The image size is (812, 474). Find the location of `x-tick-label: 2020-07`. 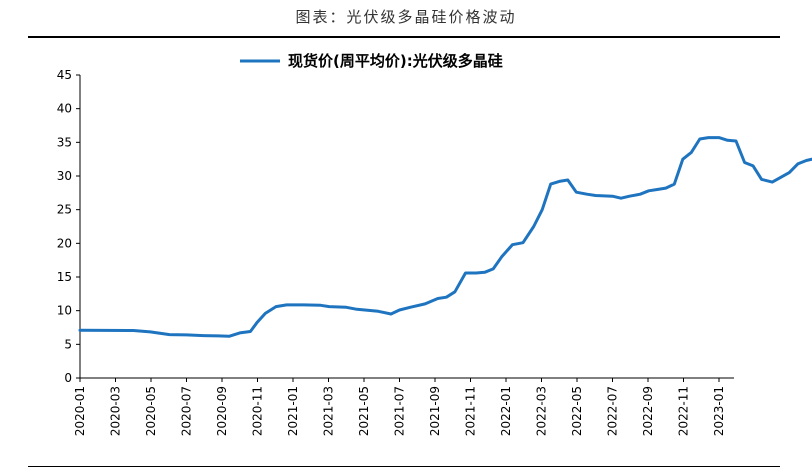

x-tick-label: 2020-07 is located at coordinates (187, 411).